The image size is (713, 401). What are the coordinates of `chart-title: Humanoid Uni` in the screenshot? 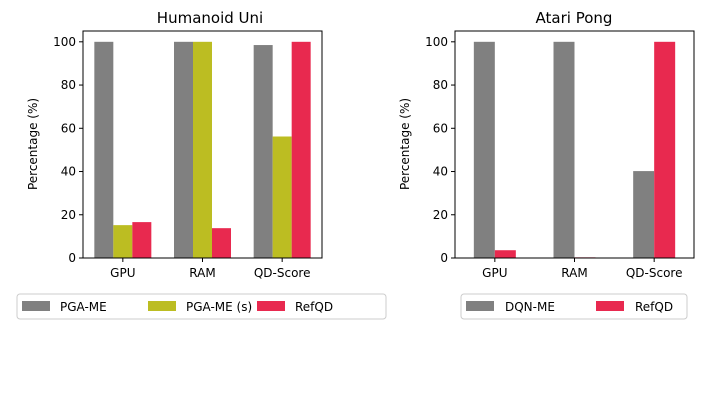 It's located at (210, 18).